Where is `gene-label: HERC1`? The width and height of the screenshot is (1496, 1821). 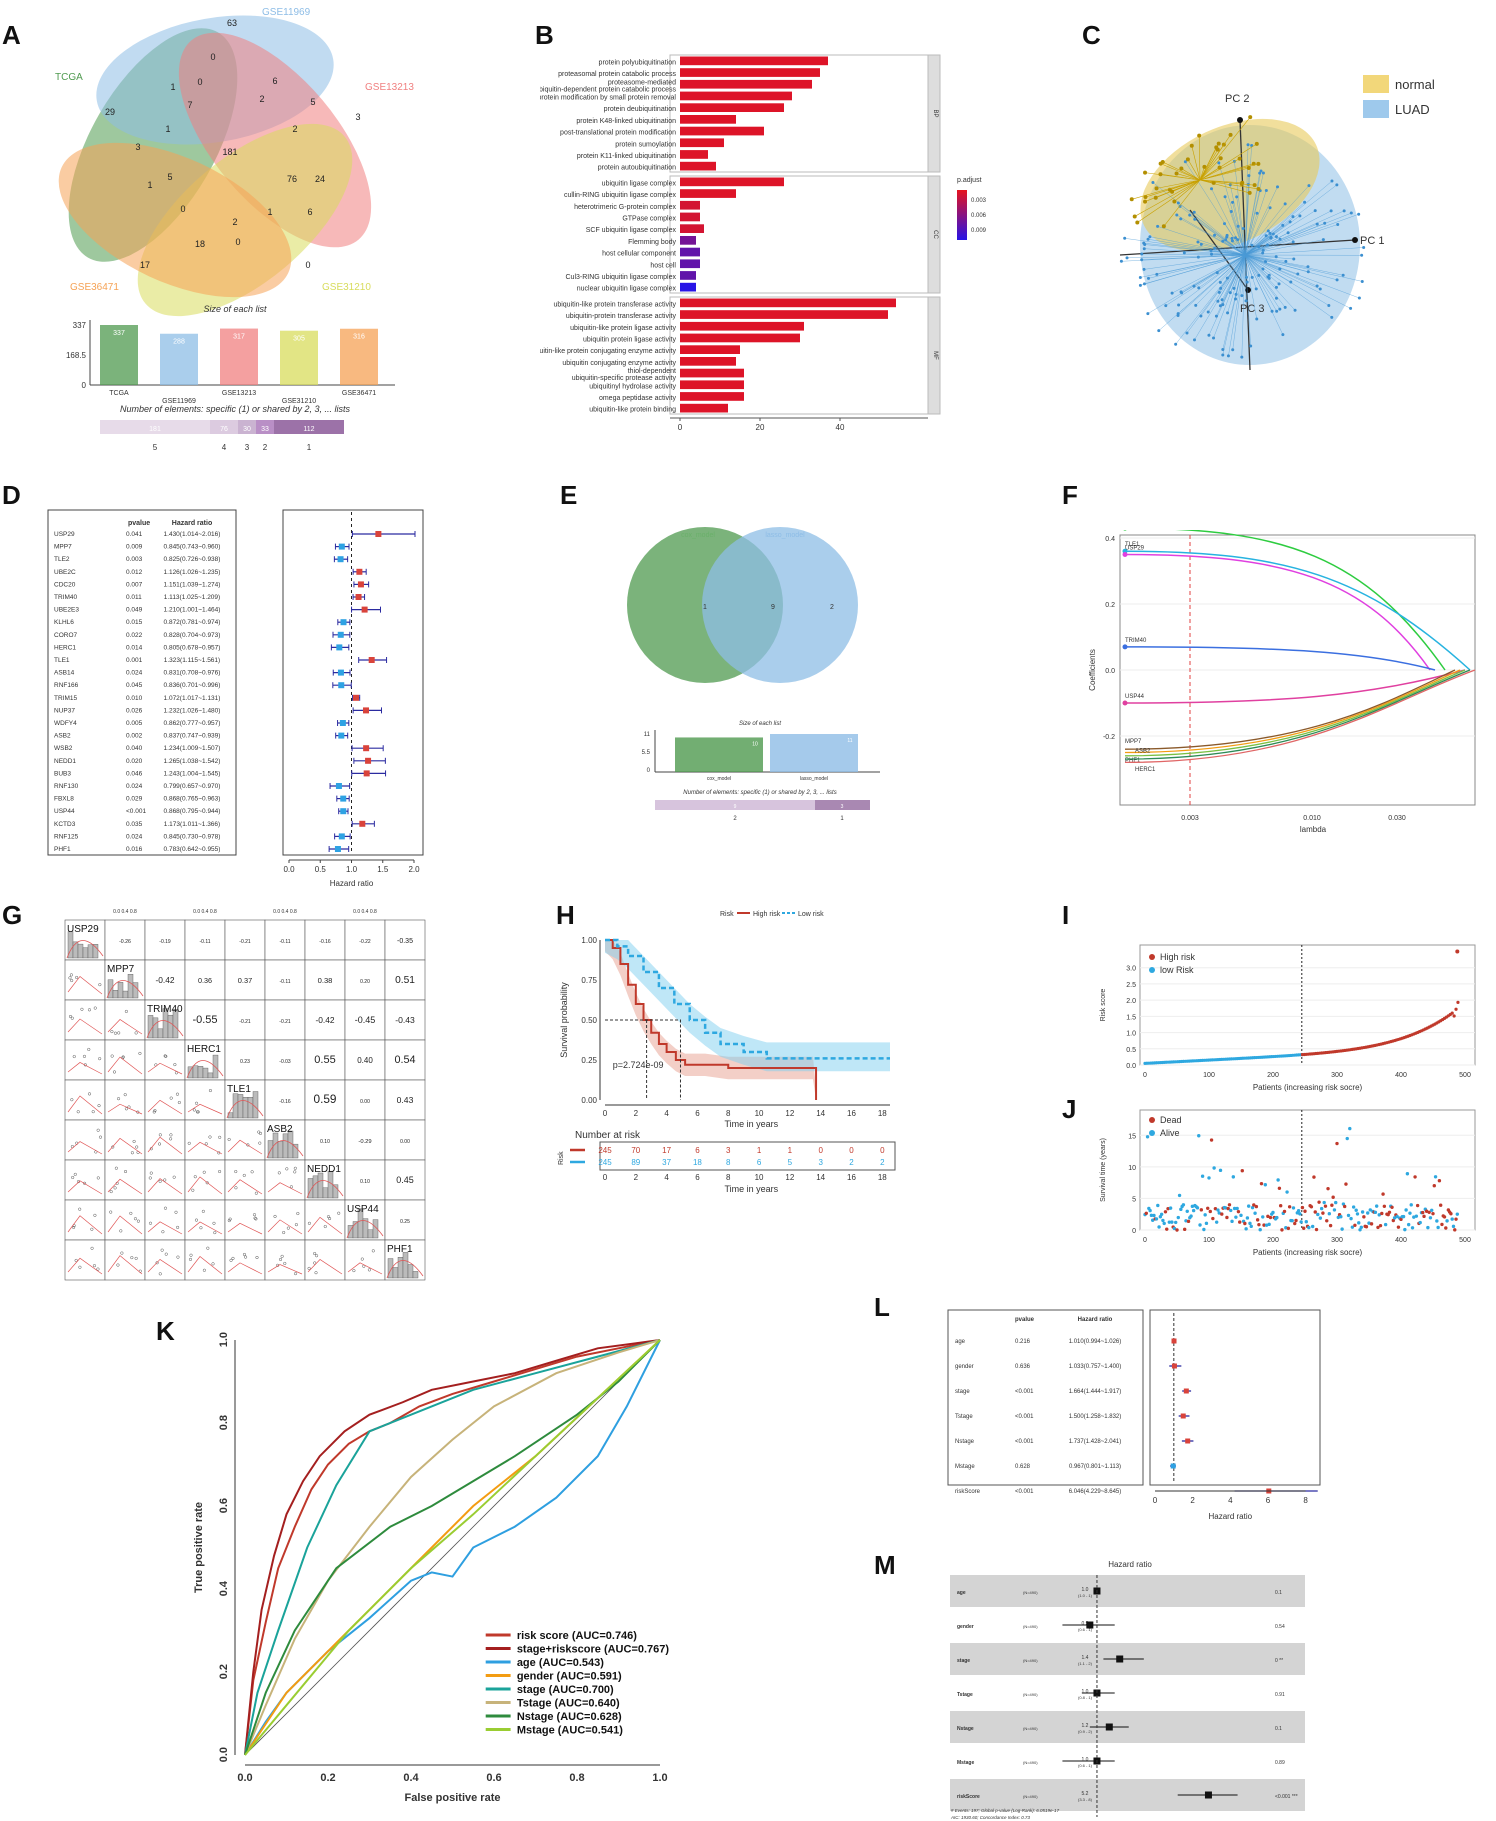
gene-label: HERC1 is located at coordinates (65, 647).